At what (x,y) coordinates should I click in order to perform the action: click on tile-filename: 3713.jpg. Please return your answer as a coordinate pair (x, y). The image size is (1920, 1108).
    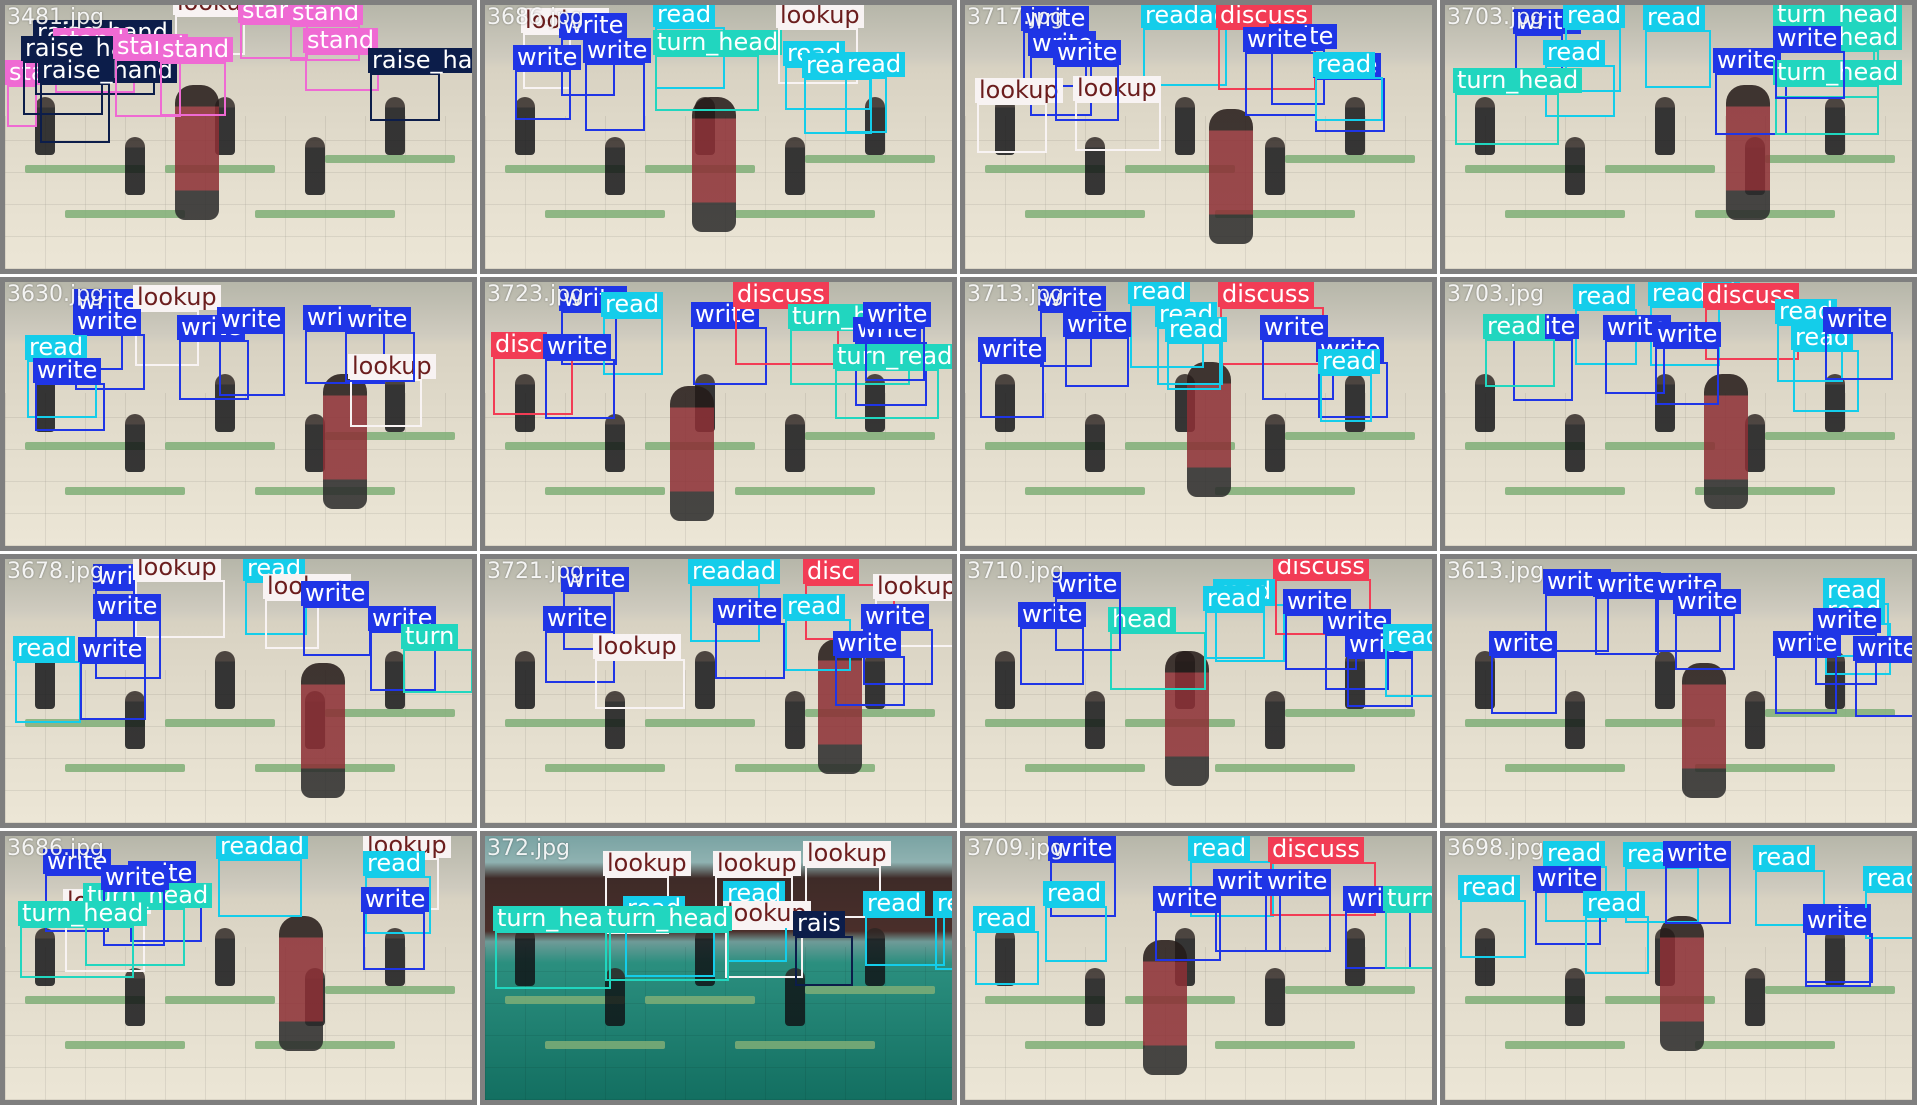
    Looking at the image, I should click on (1016, 294).